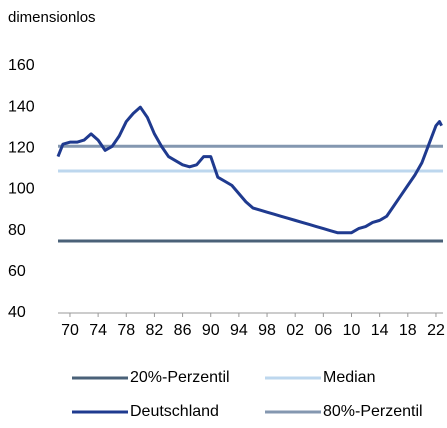 This screenshot has width=447, height=428. Describe the element at coordinates (323, 330) in the screenshot. I see `x-tick-label: 06` at that location.